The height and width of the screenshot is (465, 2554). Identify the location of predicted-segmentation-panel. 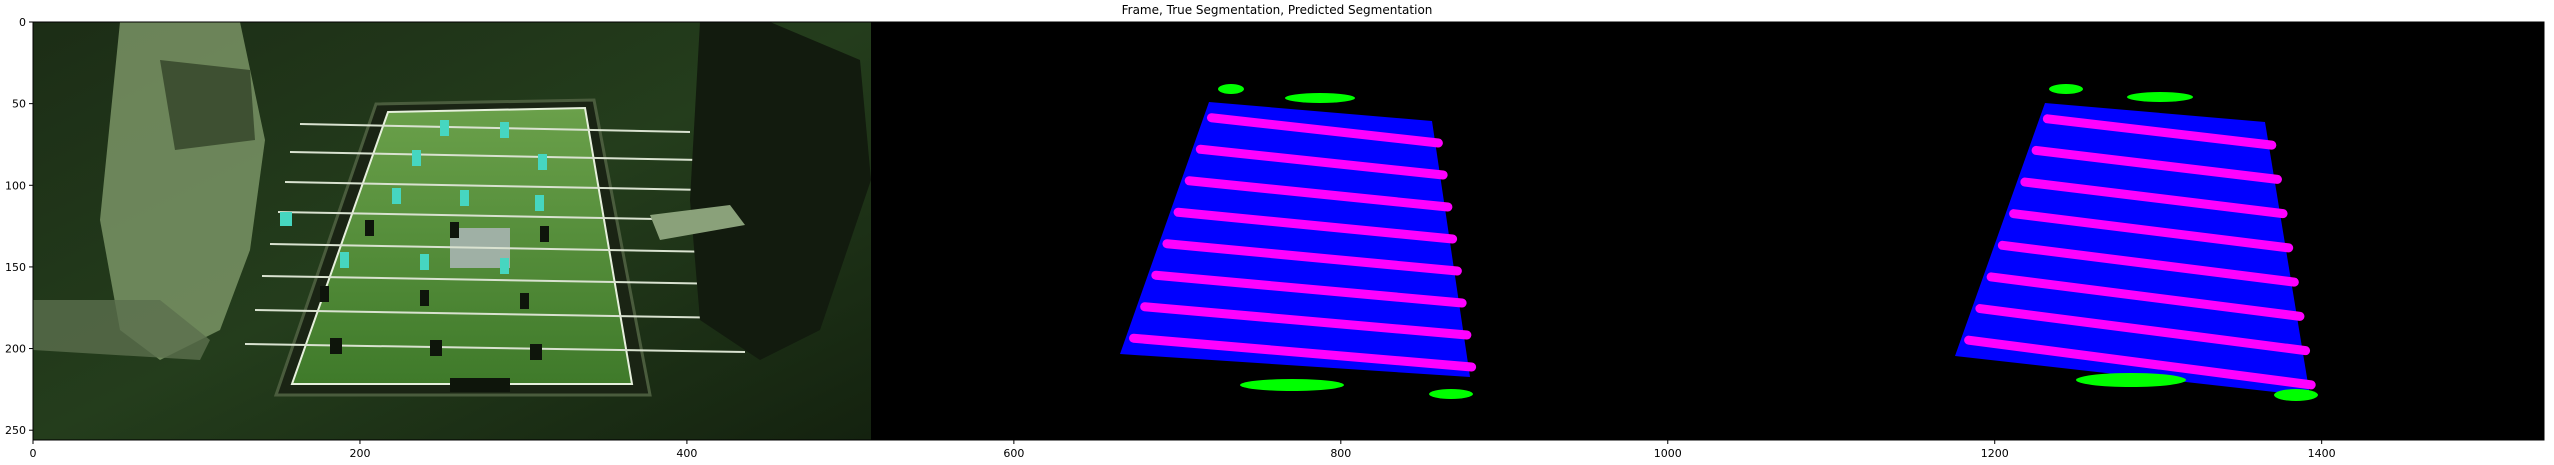
(2136, 242).